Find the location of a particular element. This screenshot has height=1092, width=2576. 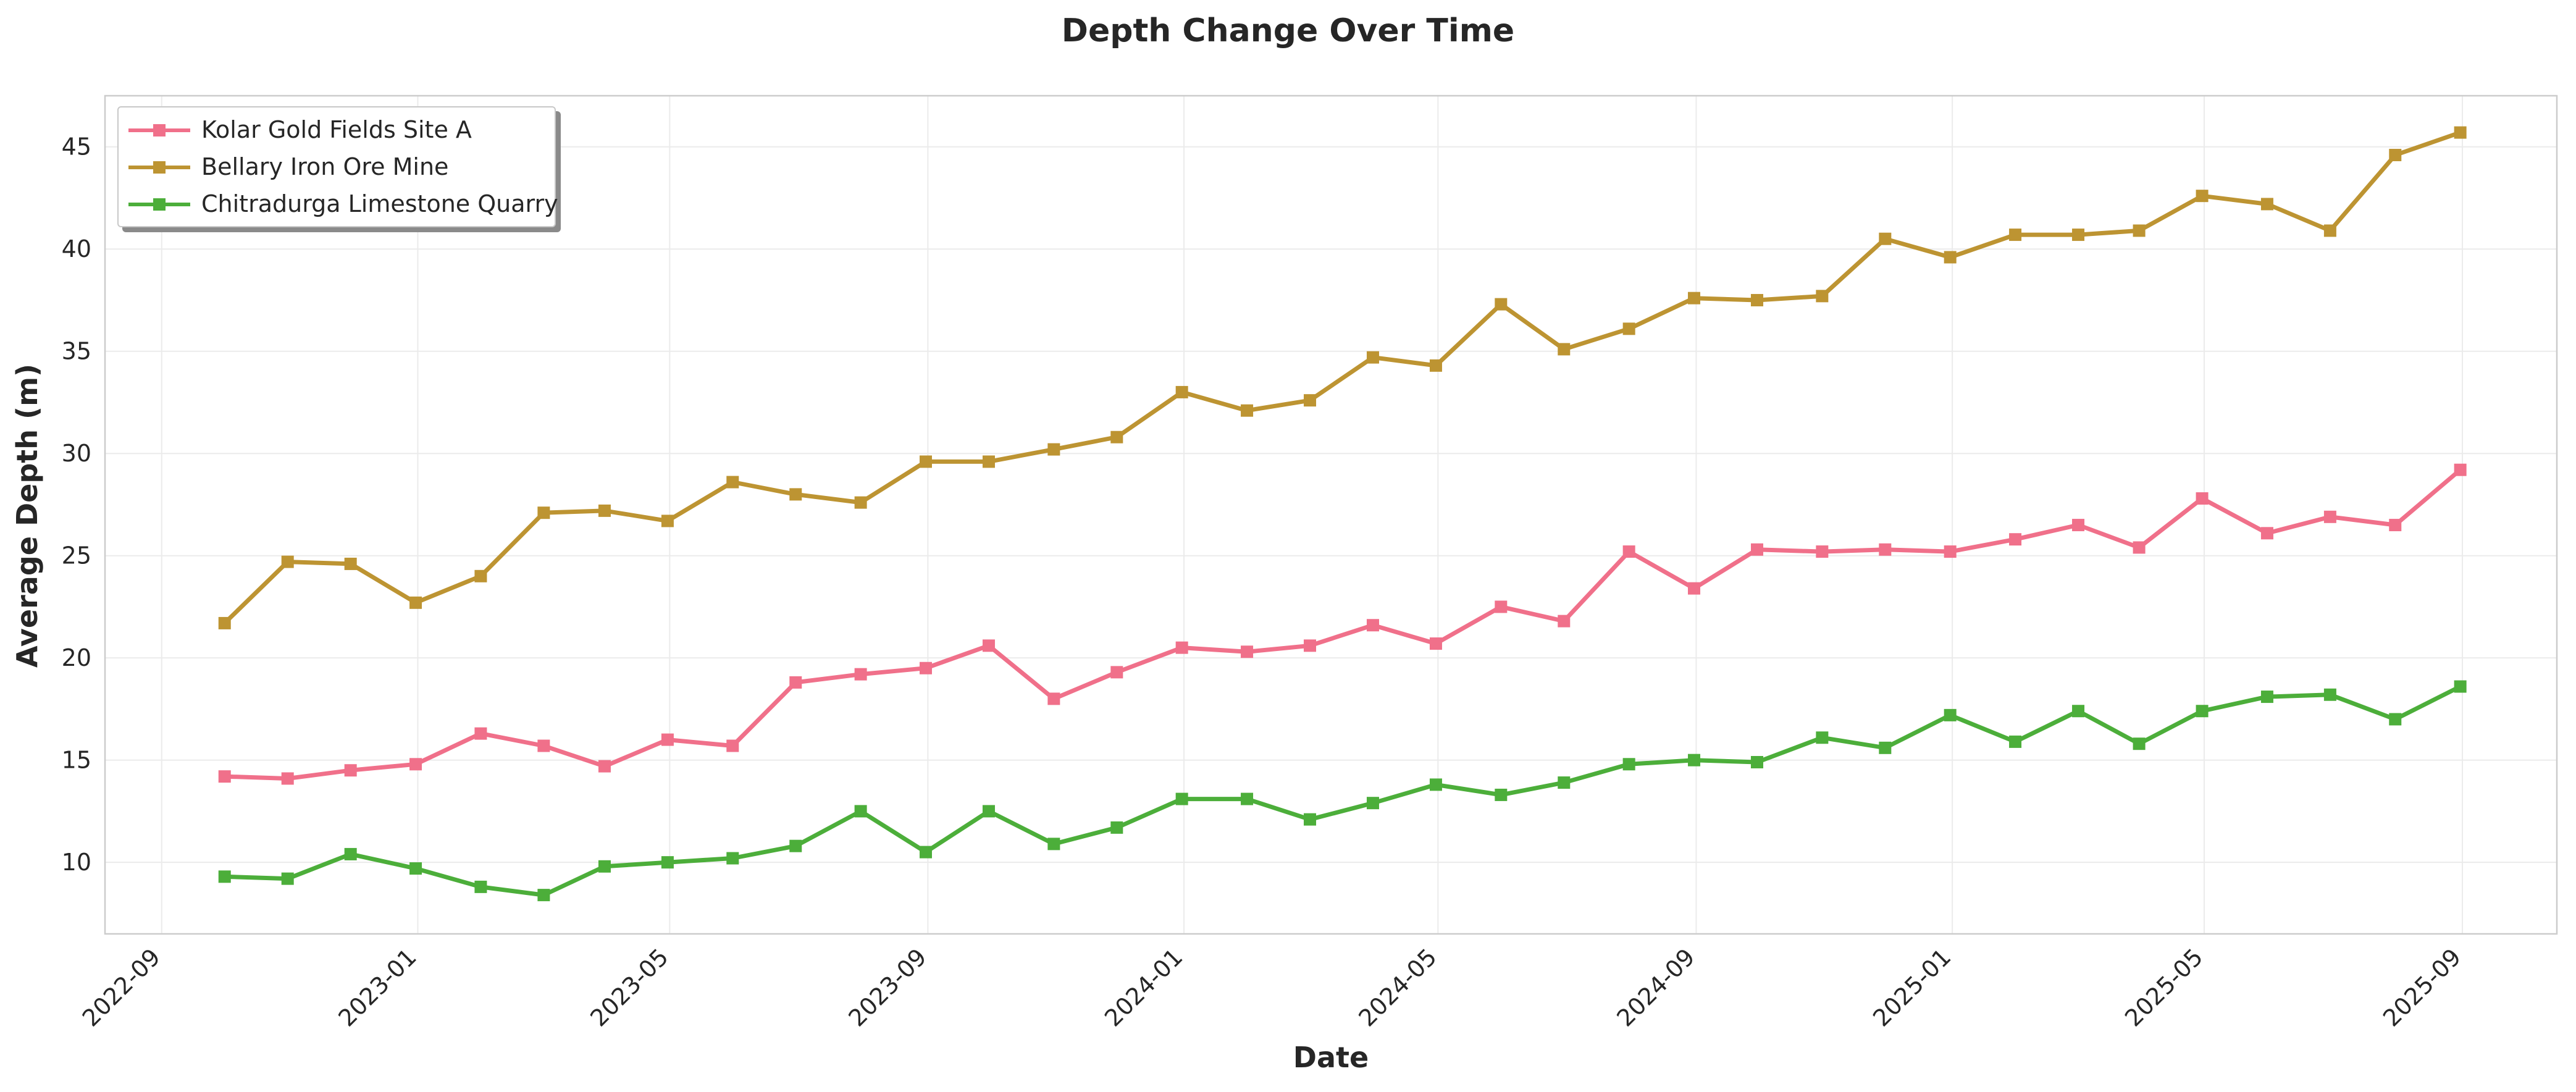

x-tick-label: 2025-09 is located at coordinates (2422, 987).